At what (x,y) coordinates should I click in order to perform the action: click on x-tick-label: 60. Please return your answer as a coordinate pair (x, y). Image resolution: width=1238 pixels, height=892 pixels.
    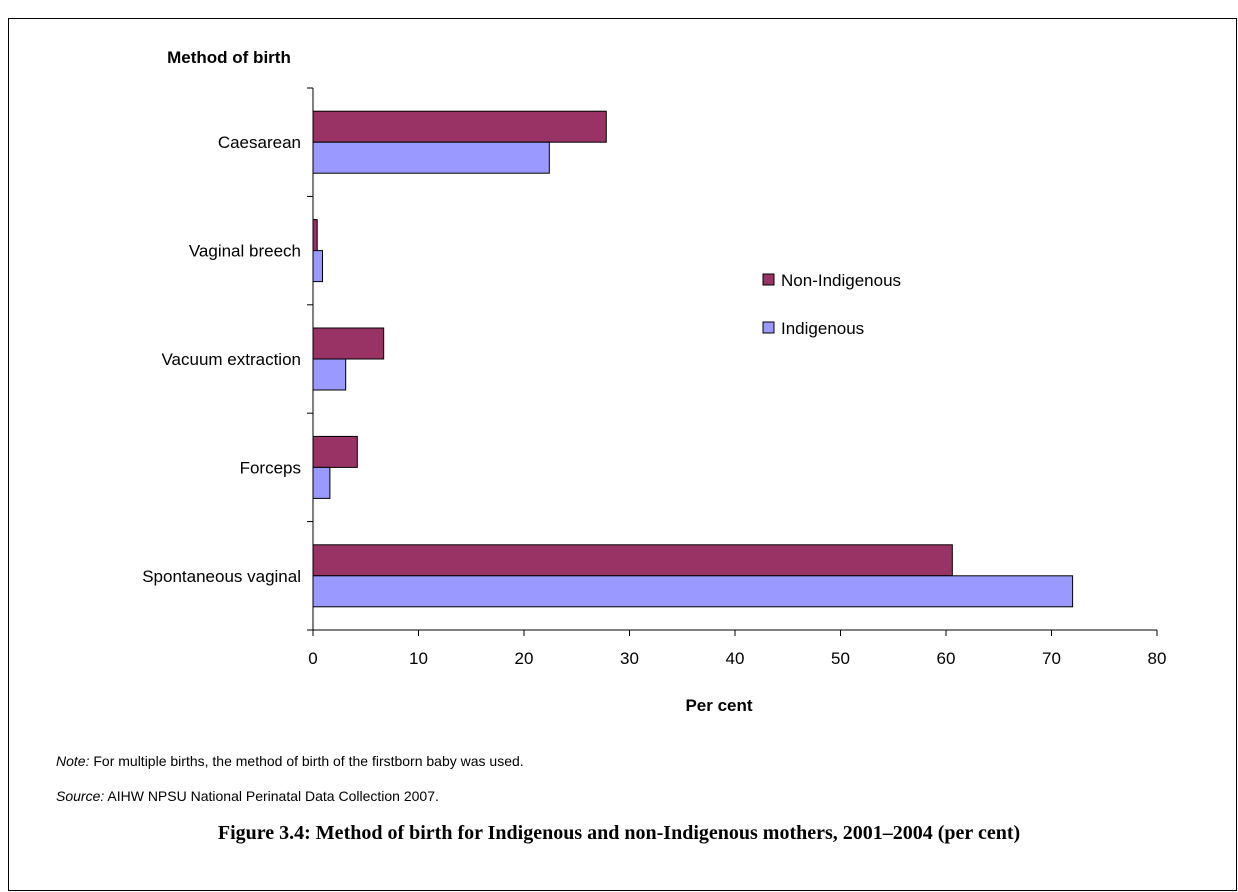
    Looking at the image, I should click on (946, 658).